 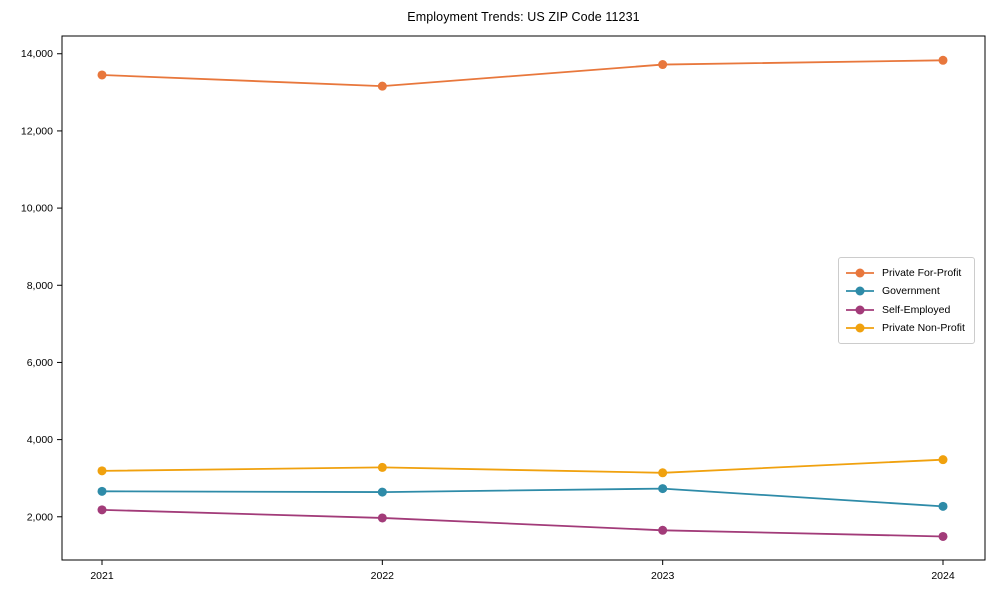 What do you see at coordinates (663, 576) in the screenshot?
I see `x-tick-label: 2023` at bounding box center [663, 576].